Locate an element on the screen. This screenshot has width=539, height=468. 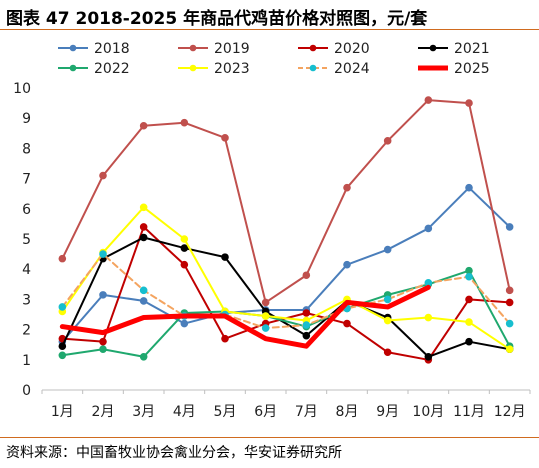
legend-item-2020: 2020 is located at coordinates (334, 49).